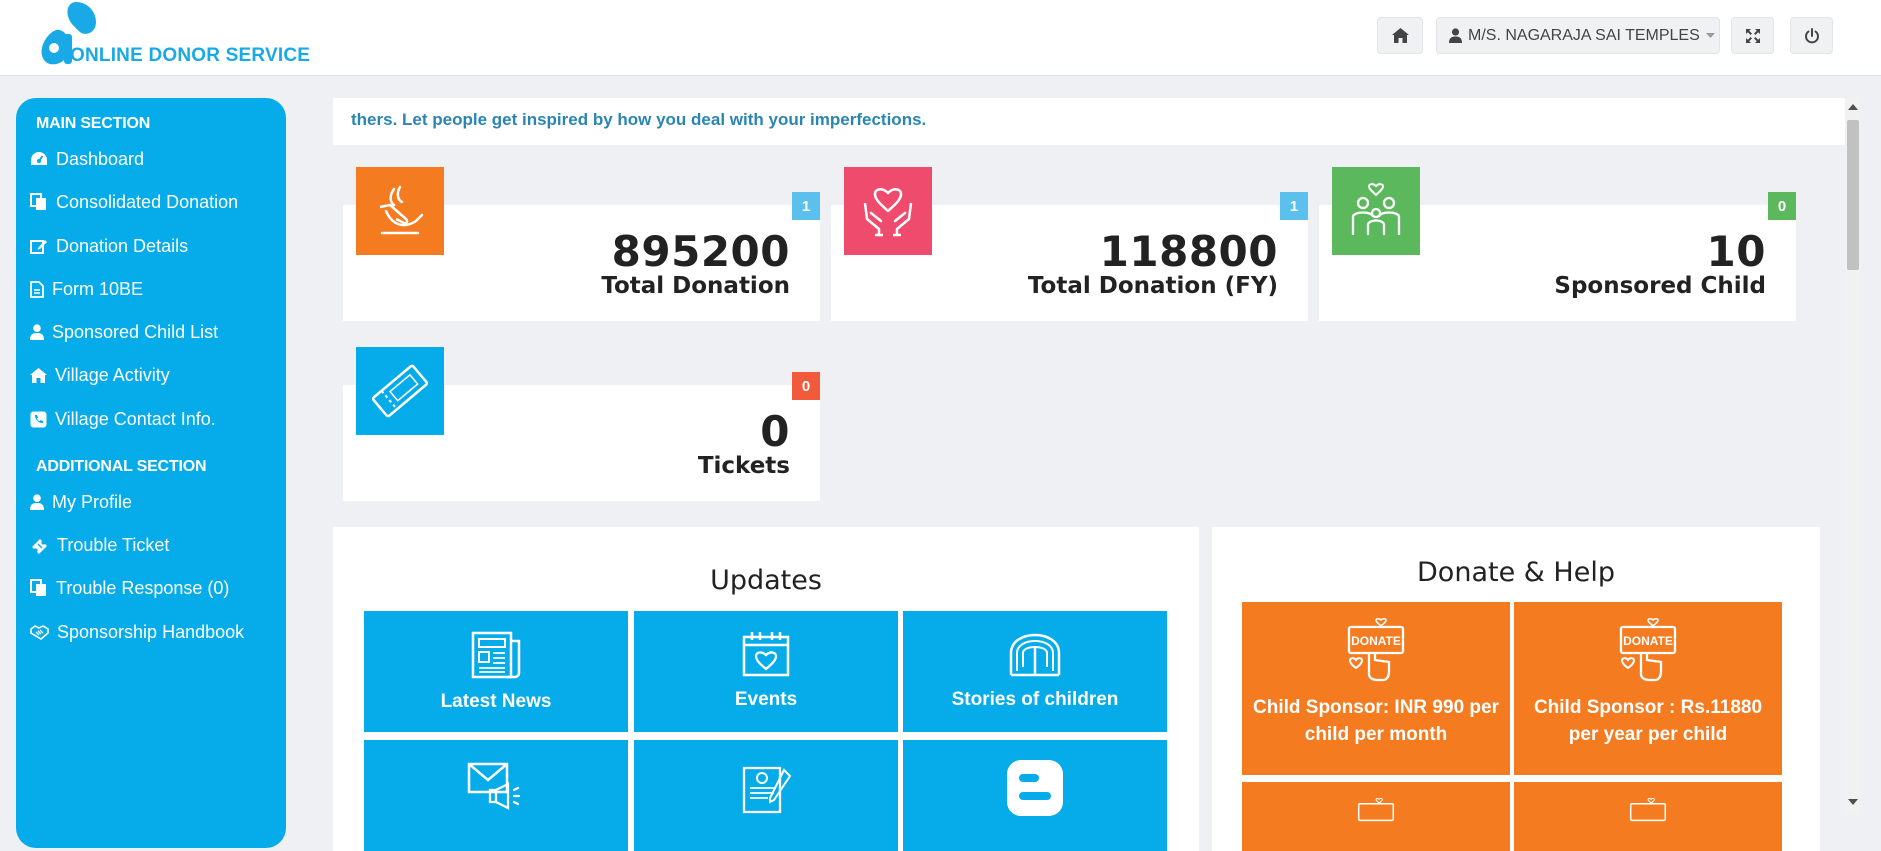 The height and width of the screenshot is (851, 1881). I want to click on stat-label: Total Donation (FY), so click(1152, 286).